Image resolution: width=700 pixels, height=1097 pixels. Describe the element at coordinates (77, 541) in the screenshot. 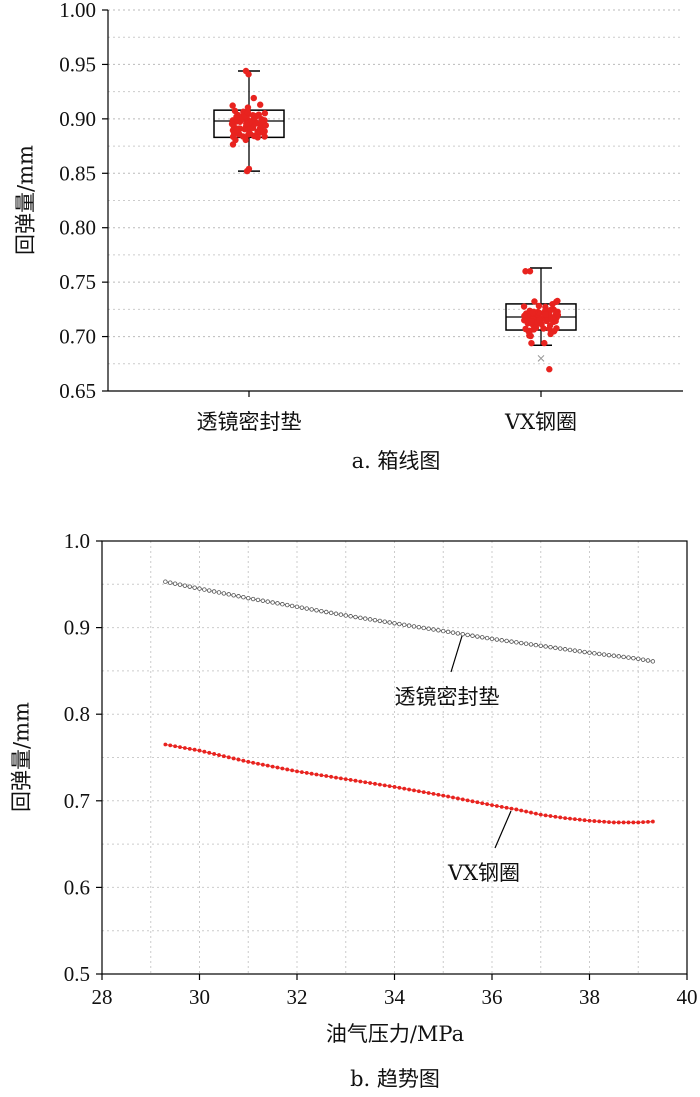

I see `b-y-tick-label: 1.0` at that location.